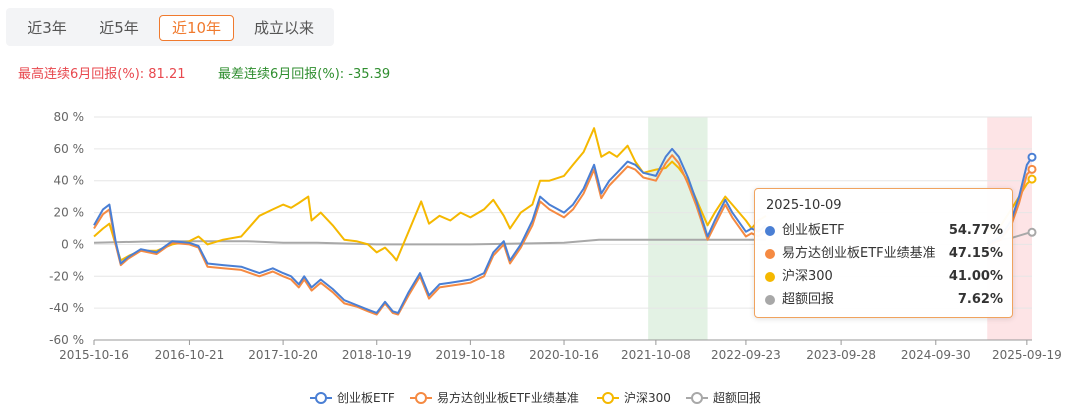 Image resolution: width=1080 pixels, height=414 pixels. Describe the element at coordinates (656, 355) in the screenshot. I see `x-tick-label: 2021-10-08` at that location.